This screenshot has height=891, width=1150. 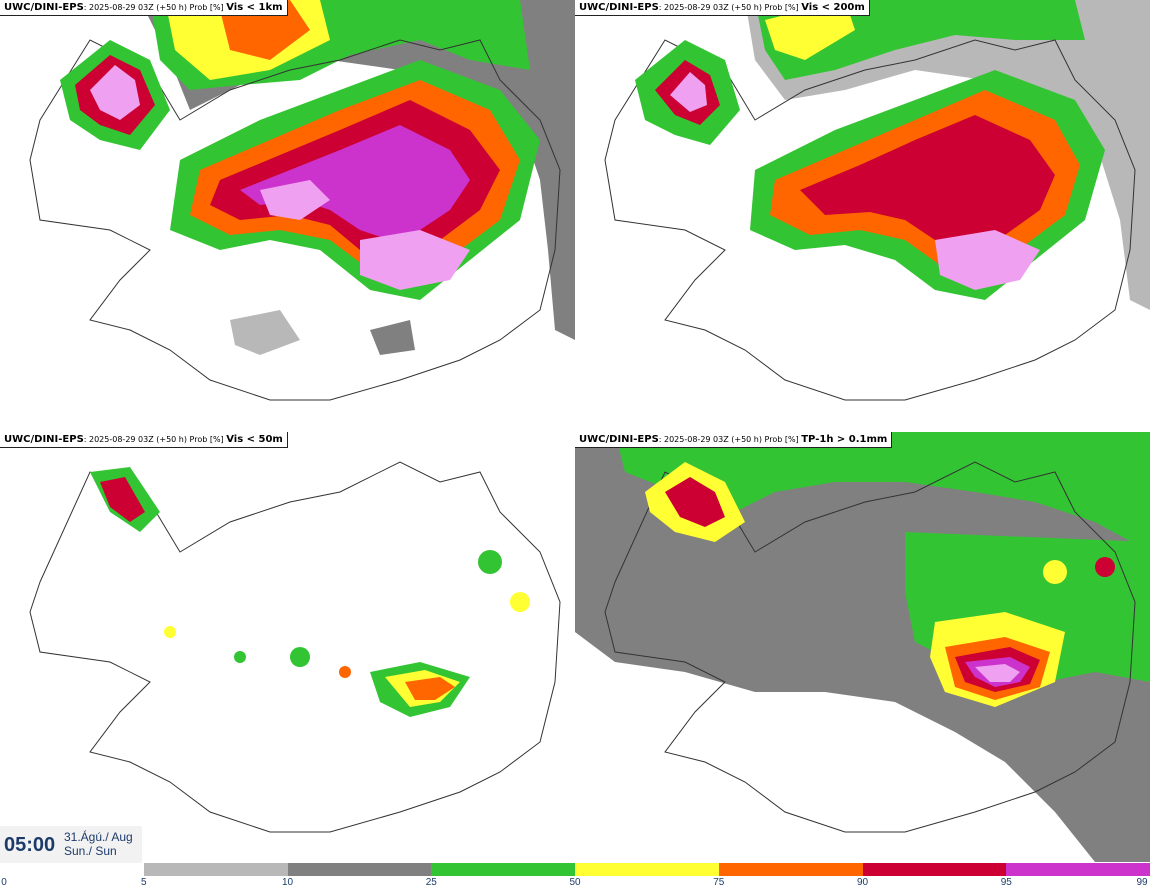 I want to click on colorbar-tick-label: 75, so click(x=719, y=882).